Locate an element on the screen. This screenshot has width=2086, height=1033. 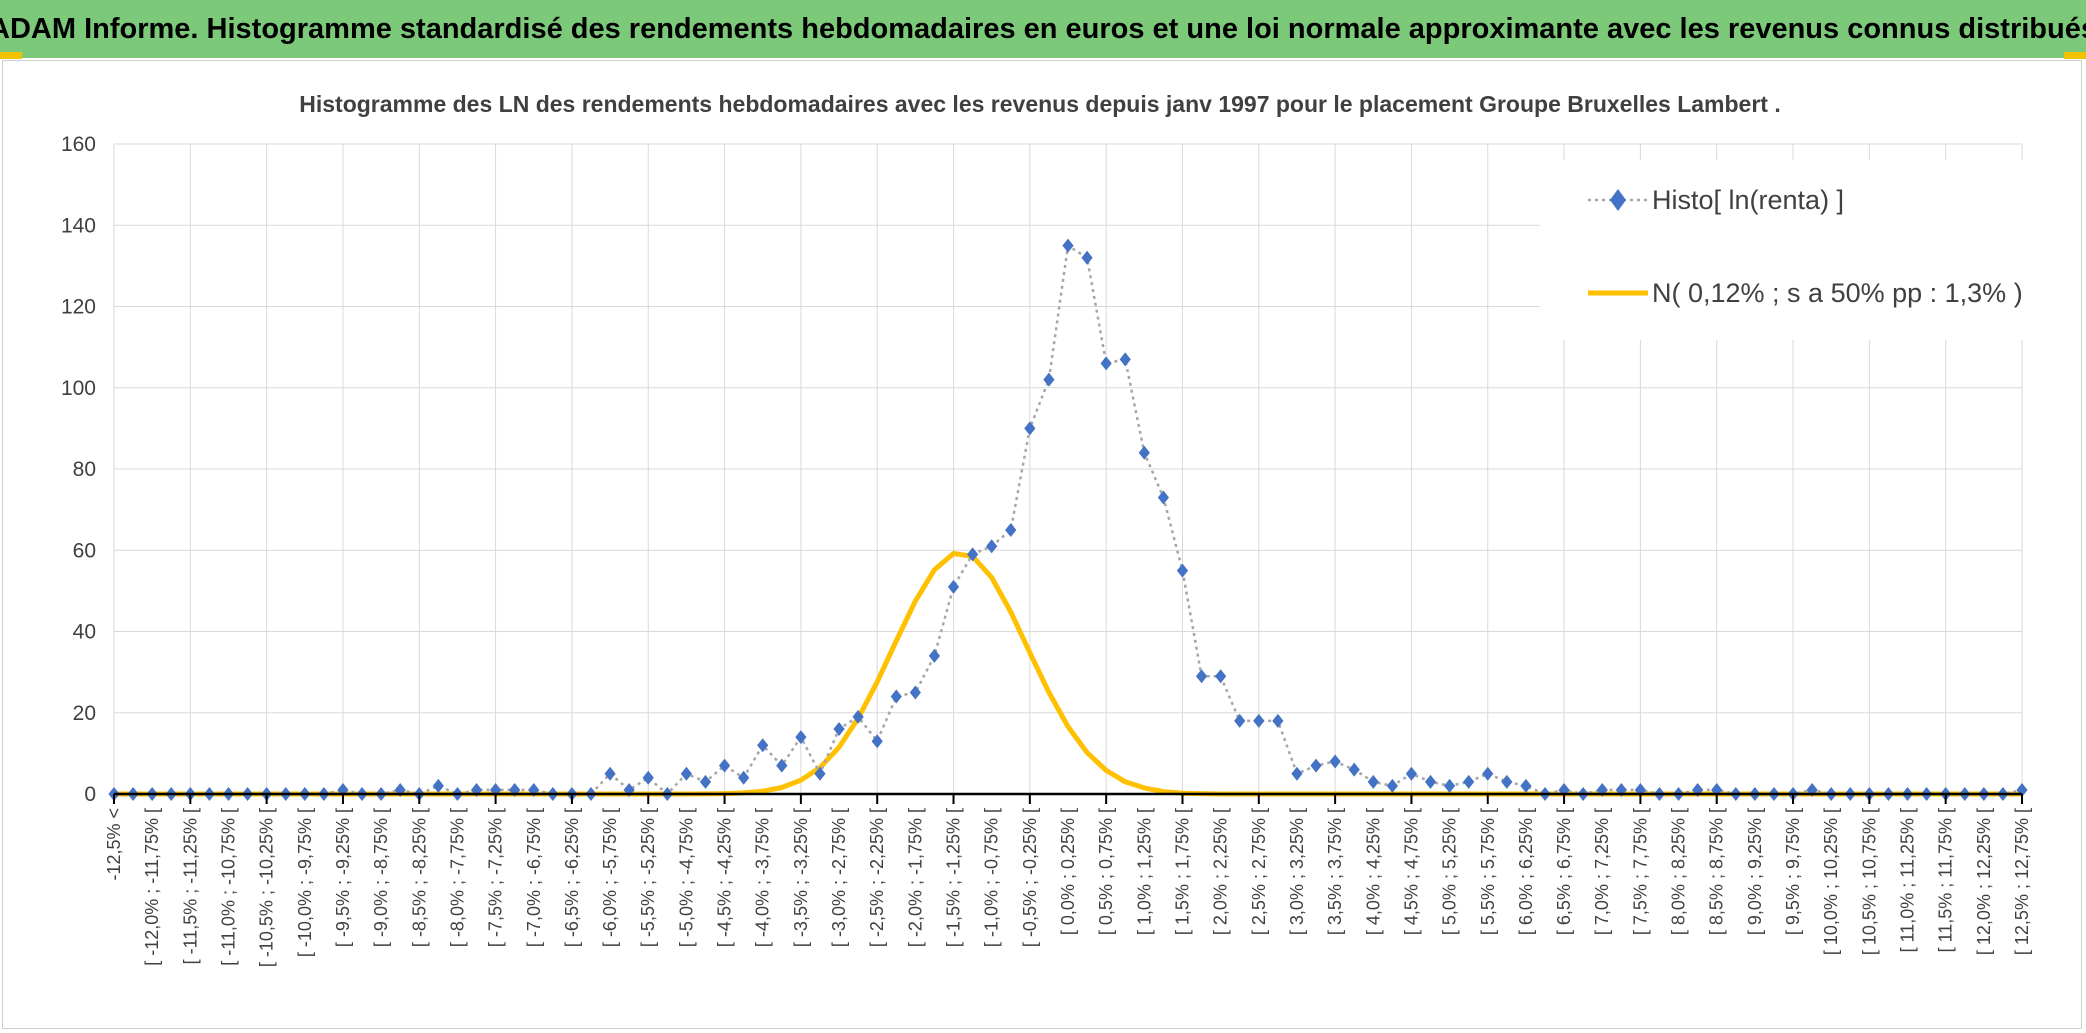
y-tick-label: 120 is located at coordinates (78, 307).